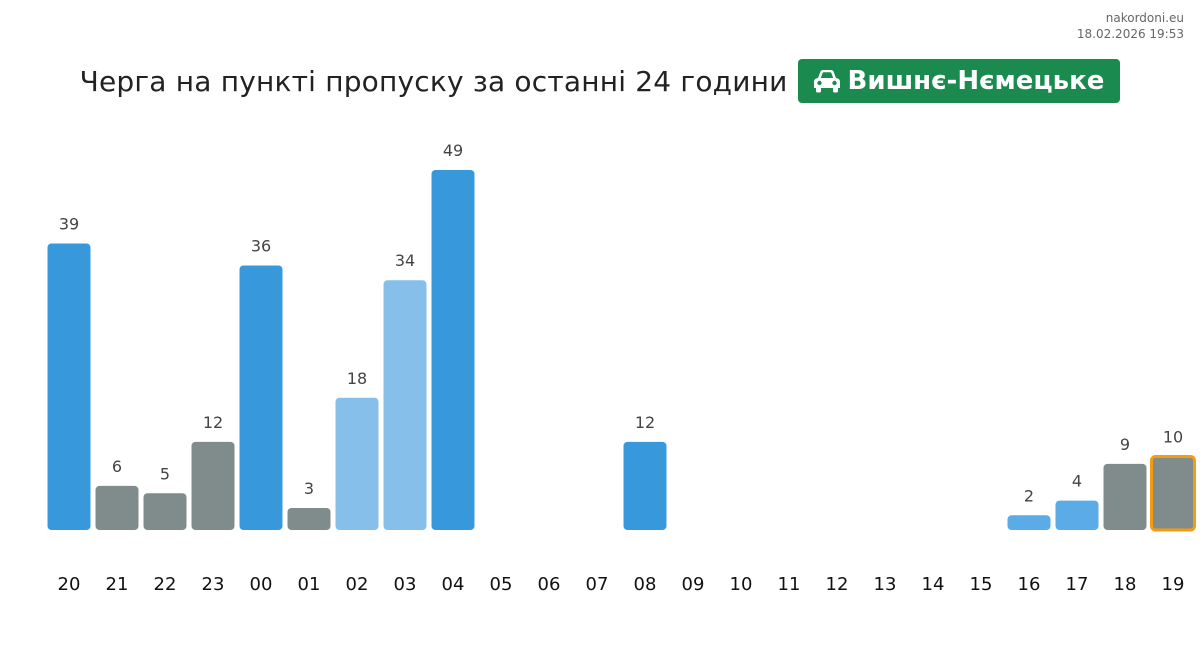 Image resolution: width=1200 pixels, height=651 pixels. I want to click on checkpoint-name: Вишнє-Нємецьке, so click(976, 81).